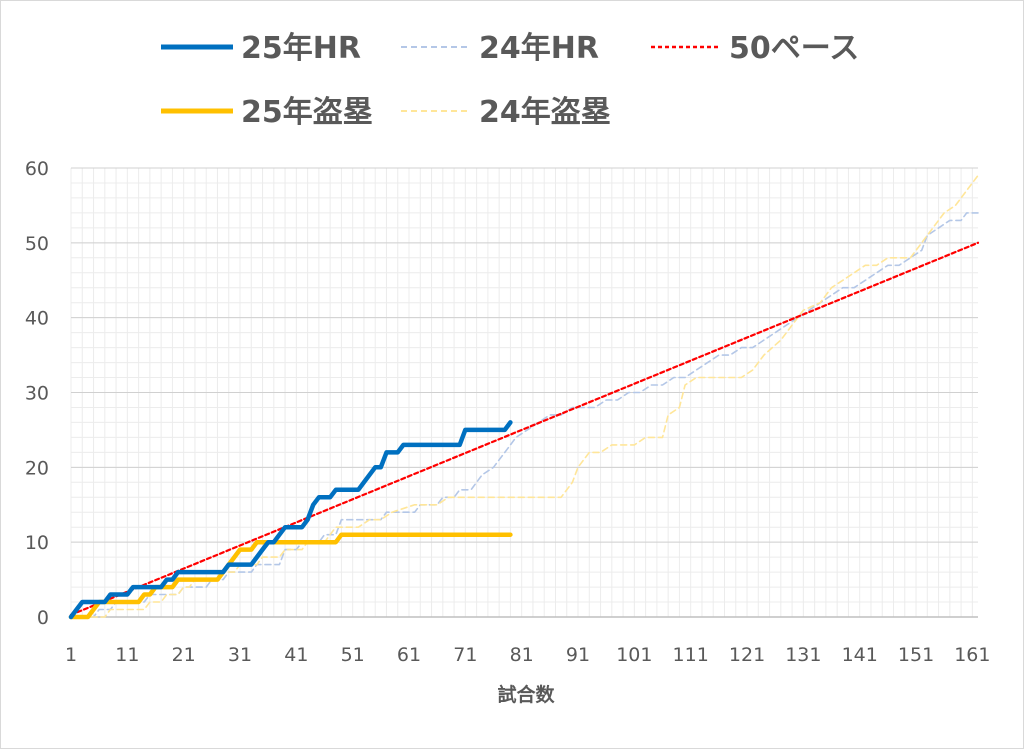 The image size is (1024, 749). I want to click on x-tick-label: 111, so click(691, 655).